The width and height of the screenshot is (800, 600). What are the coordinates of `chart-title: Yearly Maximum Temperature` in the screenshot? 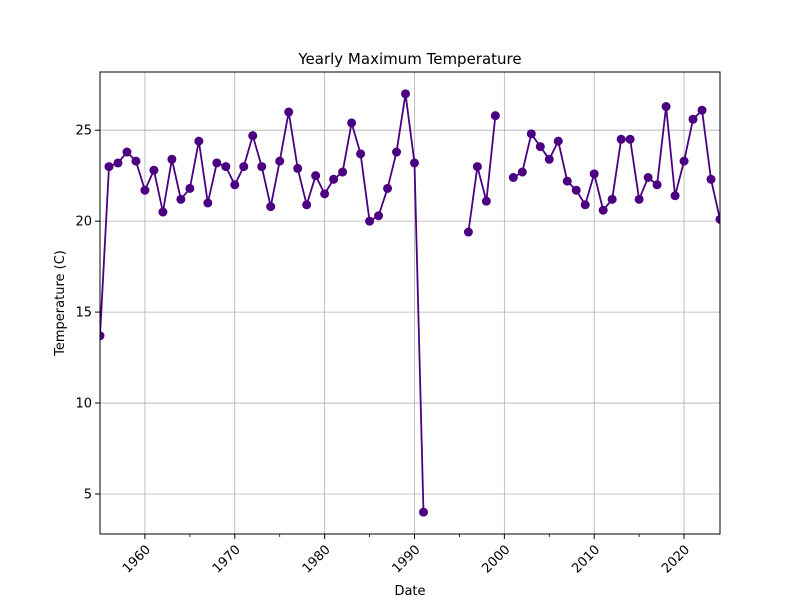 It's located at (409, 59).